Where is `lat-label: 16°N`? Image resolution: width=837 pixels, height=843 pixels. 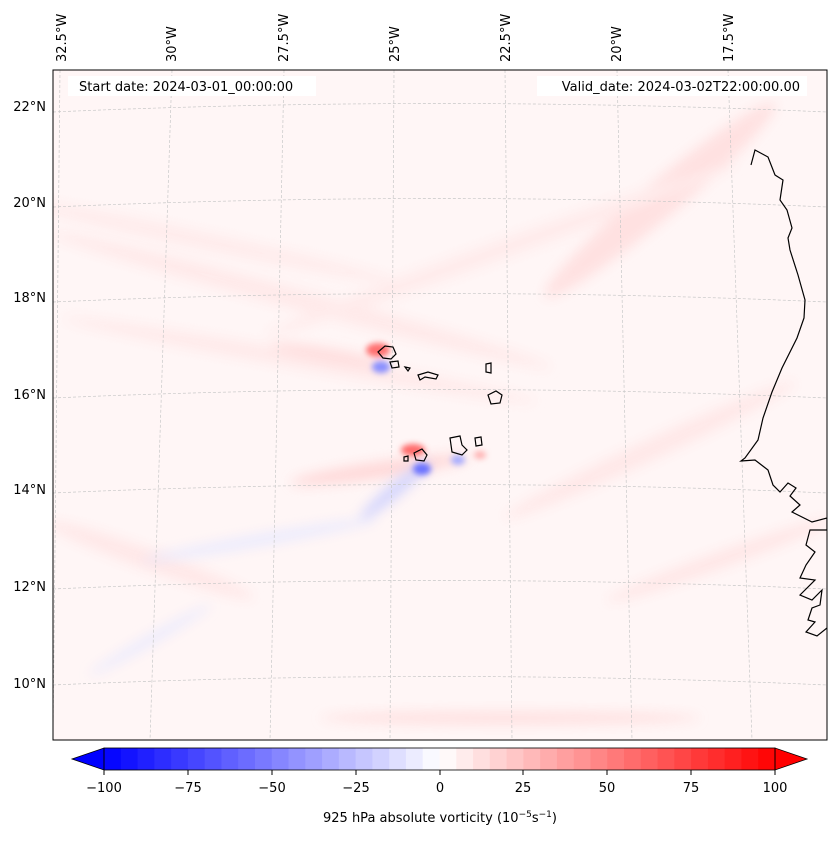
lat-label: 16°N is located at coordinates (29, 395).